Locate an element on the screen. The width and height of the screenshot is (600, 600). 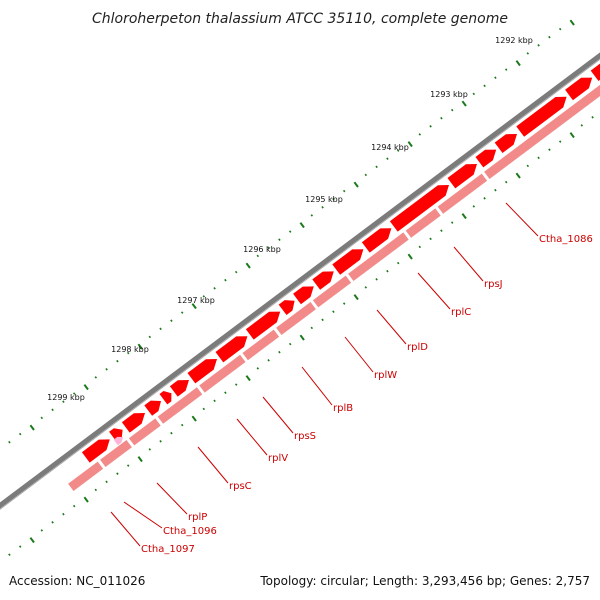
scale-tick-label: 1294 kbp is located at coordinates (390, 147).